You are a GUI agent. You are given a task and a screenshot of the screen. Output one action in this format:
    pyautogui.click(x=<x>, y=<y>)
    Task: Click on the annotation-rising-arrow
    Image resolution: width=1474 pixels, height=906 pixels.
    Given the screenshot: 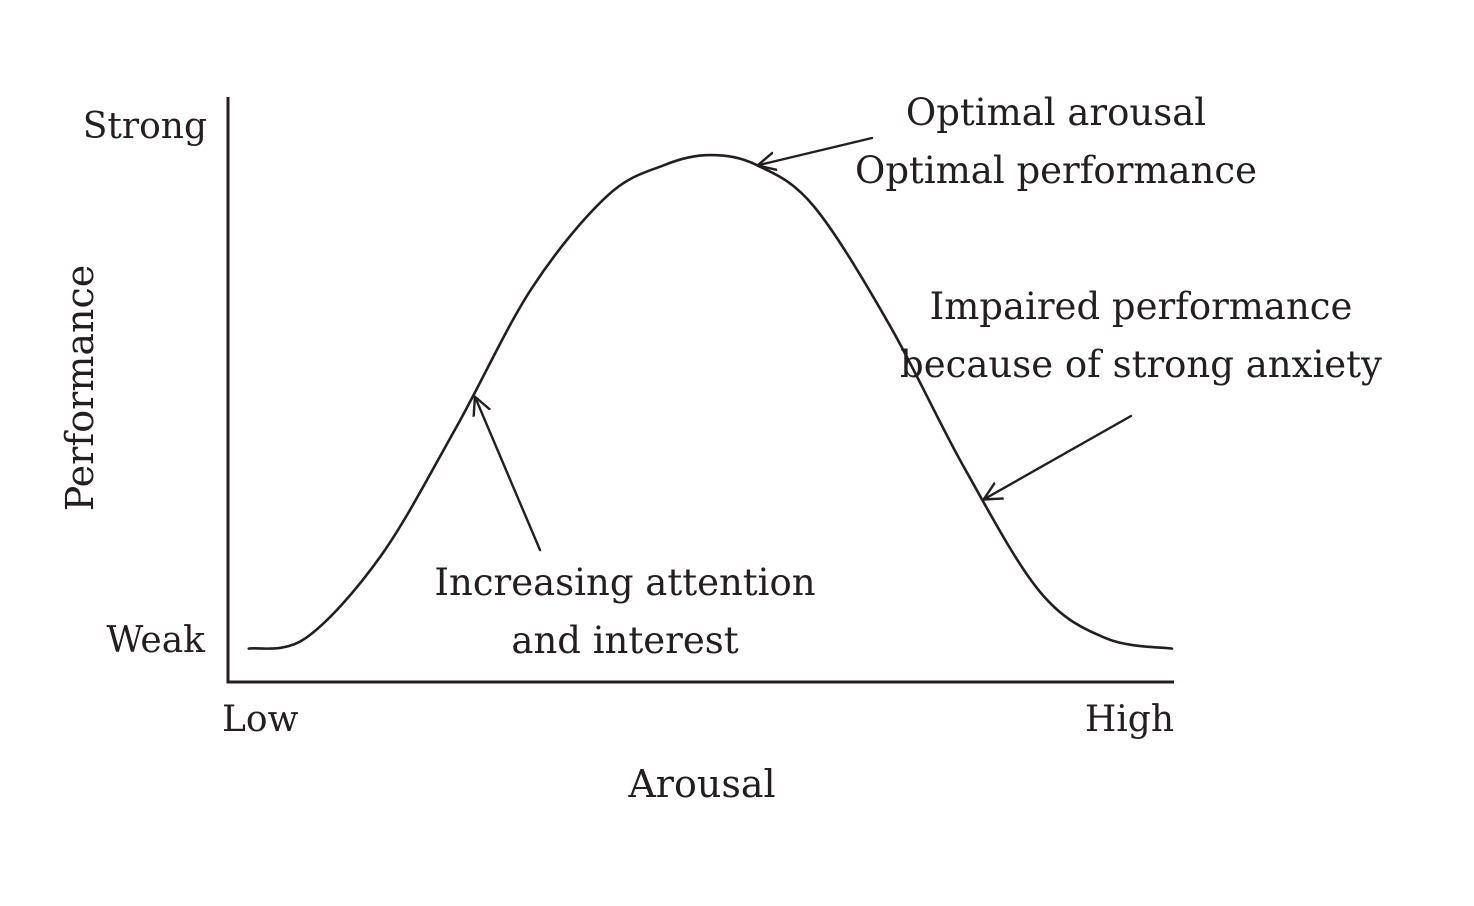 What is the action you would take?
    pyautogui.click(x=508, y=473)
    